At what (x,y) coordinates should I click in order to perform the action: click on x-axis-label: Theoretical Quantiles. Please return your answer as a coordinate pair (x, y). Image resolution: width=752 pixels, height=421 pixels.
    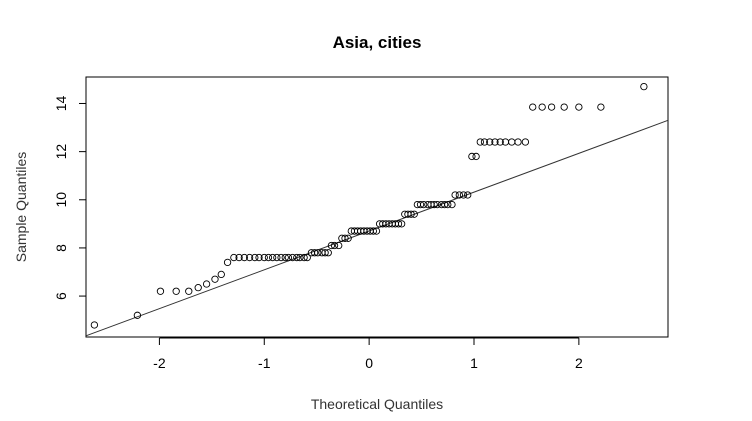
    Looking at the image, I should click on (377, 404).